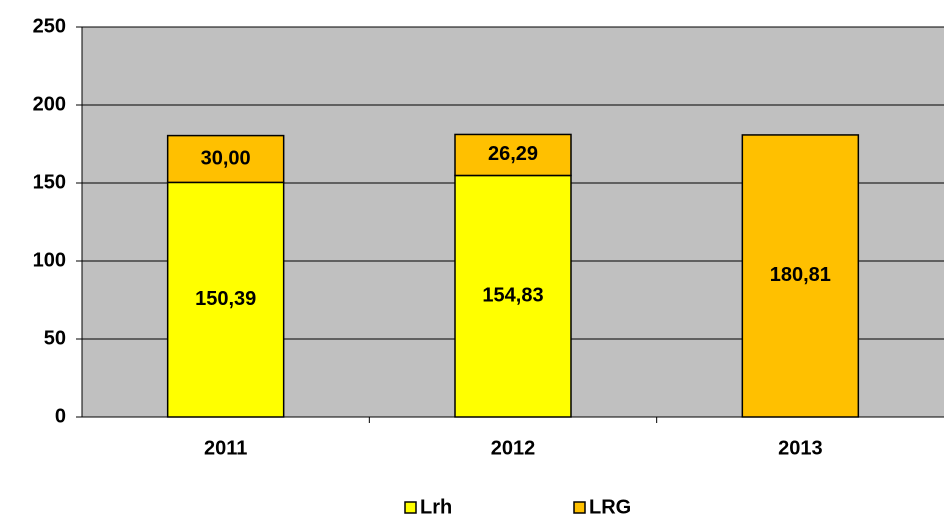  I want to click on data-label: 30,00, so click(226, 158).